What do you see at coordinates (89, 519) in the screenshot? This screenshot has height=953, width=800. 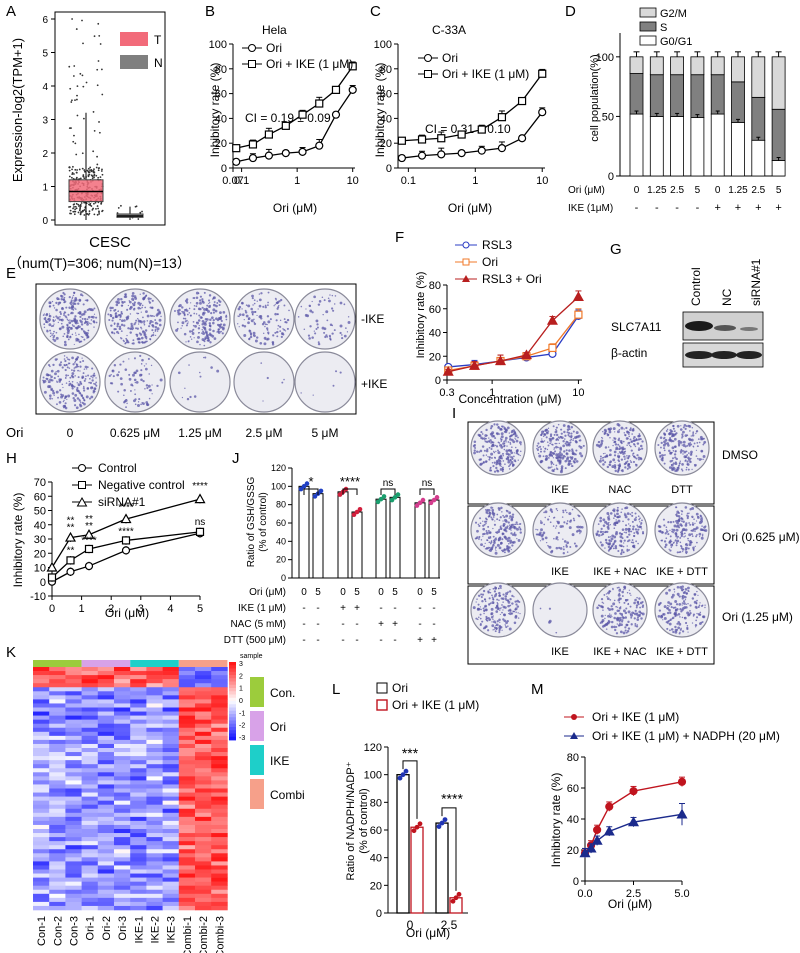 I see `h-sig-mark: **` at bounding box center [89, 519].